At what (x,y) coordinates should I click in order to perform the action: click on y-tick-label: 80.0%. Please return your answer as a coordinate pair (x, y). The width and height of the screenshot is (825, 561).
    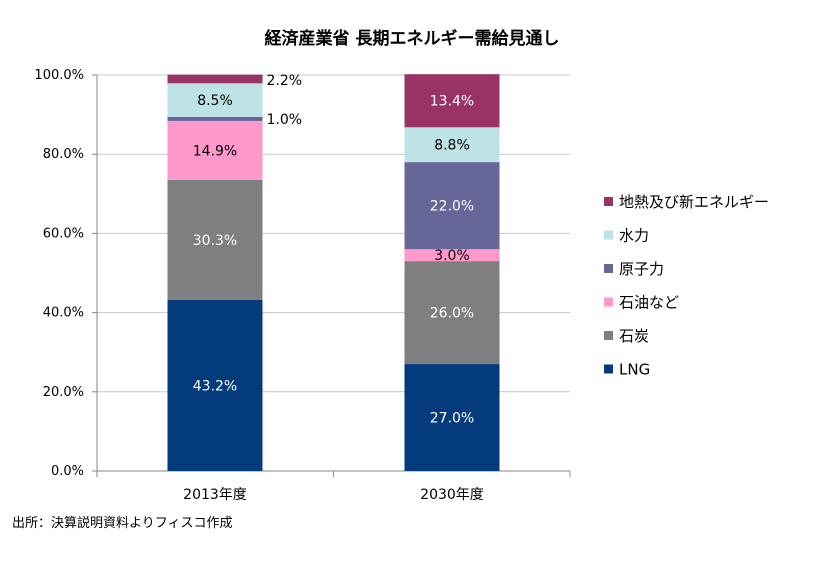
    Looking at the image, I should click on (63, 154).